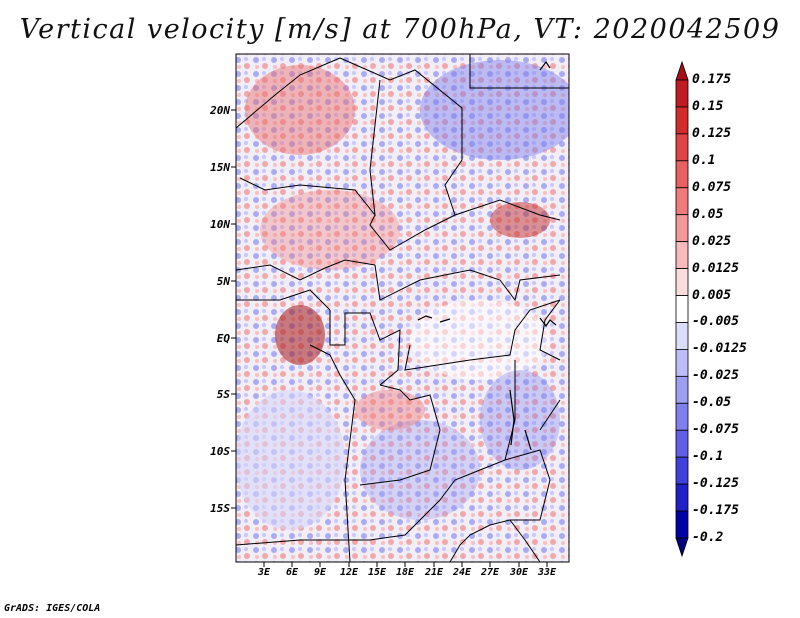 This screenshot has width=800, height=618. Describe the element at coordinates (405, 572) in the screenshot. I see `lon-label: 18E` at that location.